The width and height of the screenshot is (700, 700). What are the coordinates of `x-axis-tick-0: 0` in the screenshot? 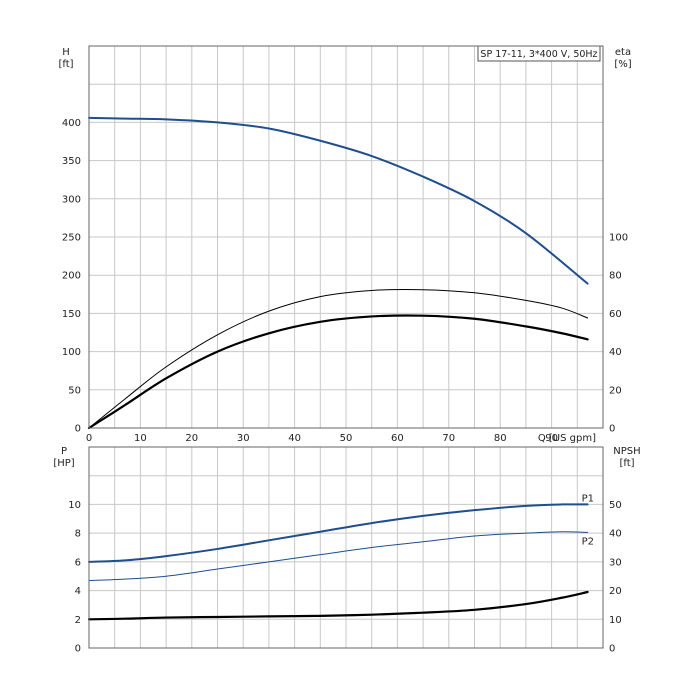 It's located at (89, 438).